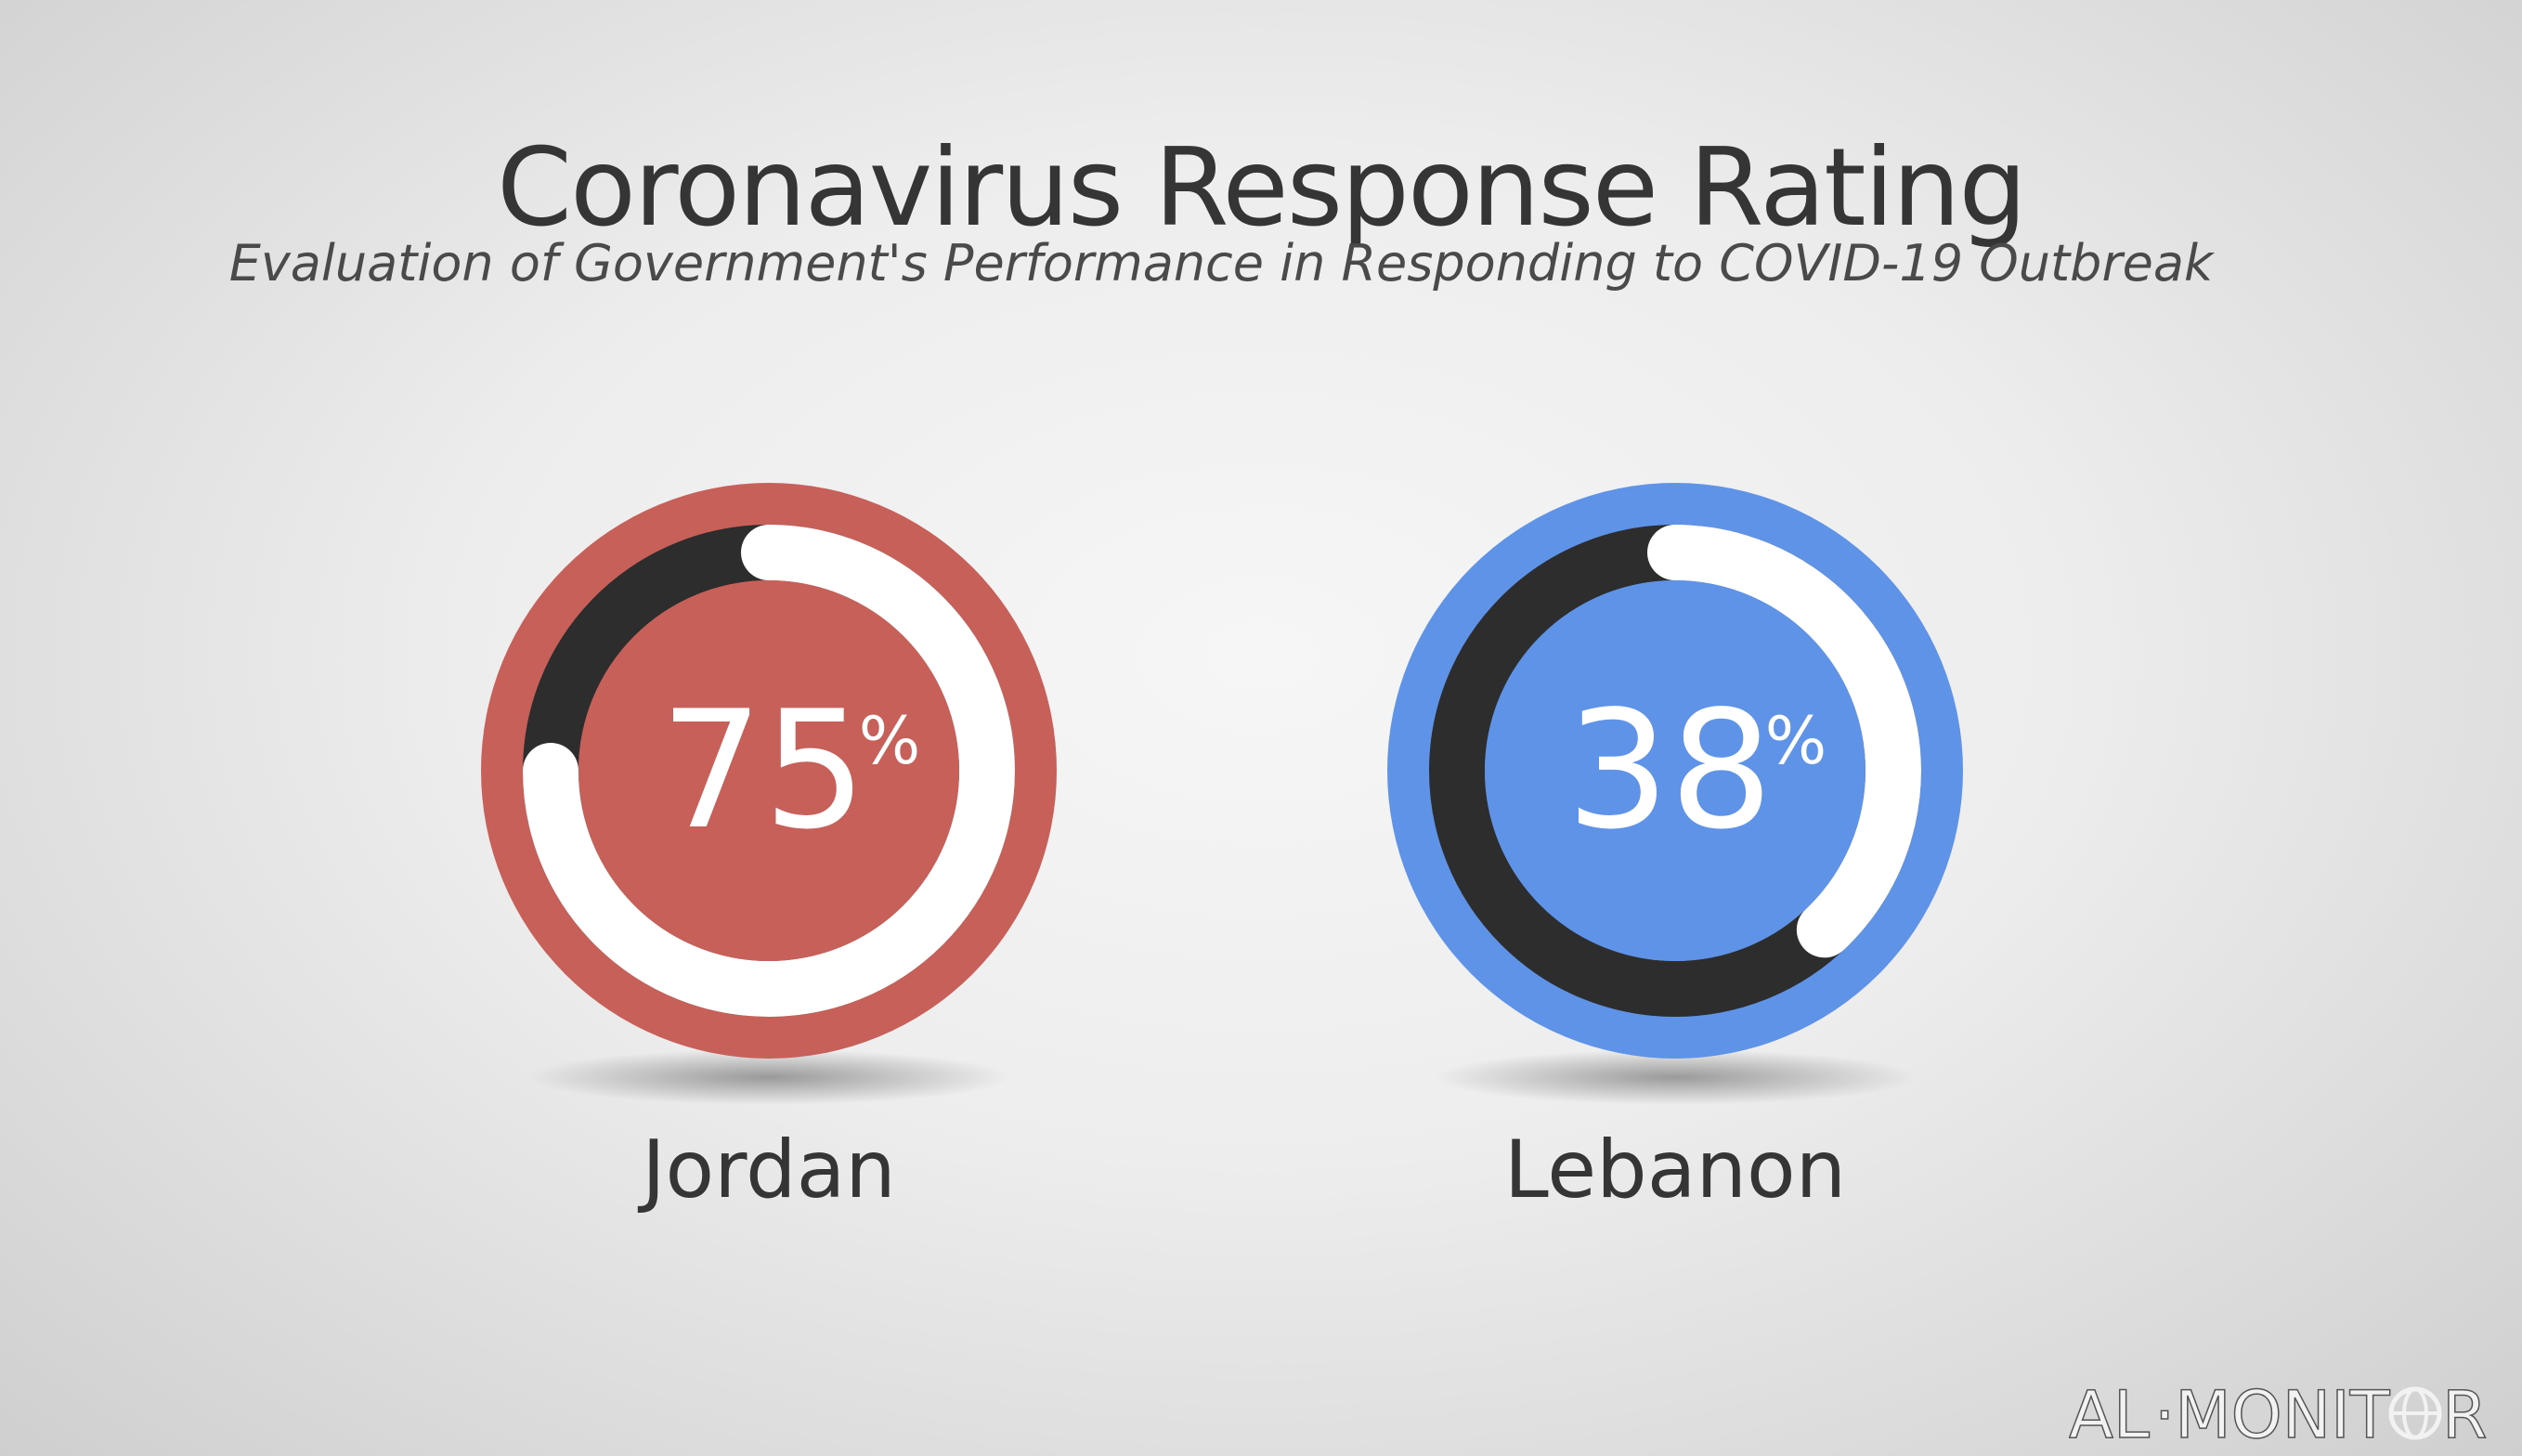 Image resolution: width=2522 pixels, height=1456 pixels. Describe the element at coordinates (769, 1170) in the screenshot. I see `country-label-jordan: Jordan` at that location.